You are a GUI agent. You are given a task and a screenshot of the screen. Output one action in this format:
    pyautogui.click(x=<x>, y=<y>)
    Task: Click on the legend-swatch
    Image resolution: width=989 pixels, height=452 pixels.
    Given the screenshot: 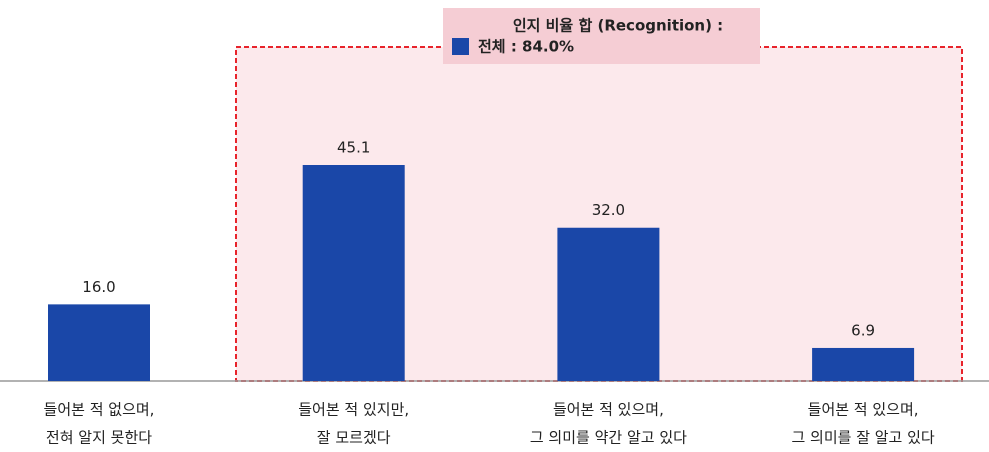 What is the action you would take?
    pyautogui.click(x=460, y=46)
    